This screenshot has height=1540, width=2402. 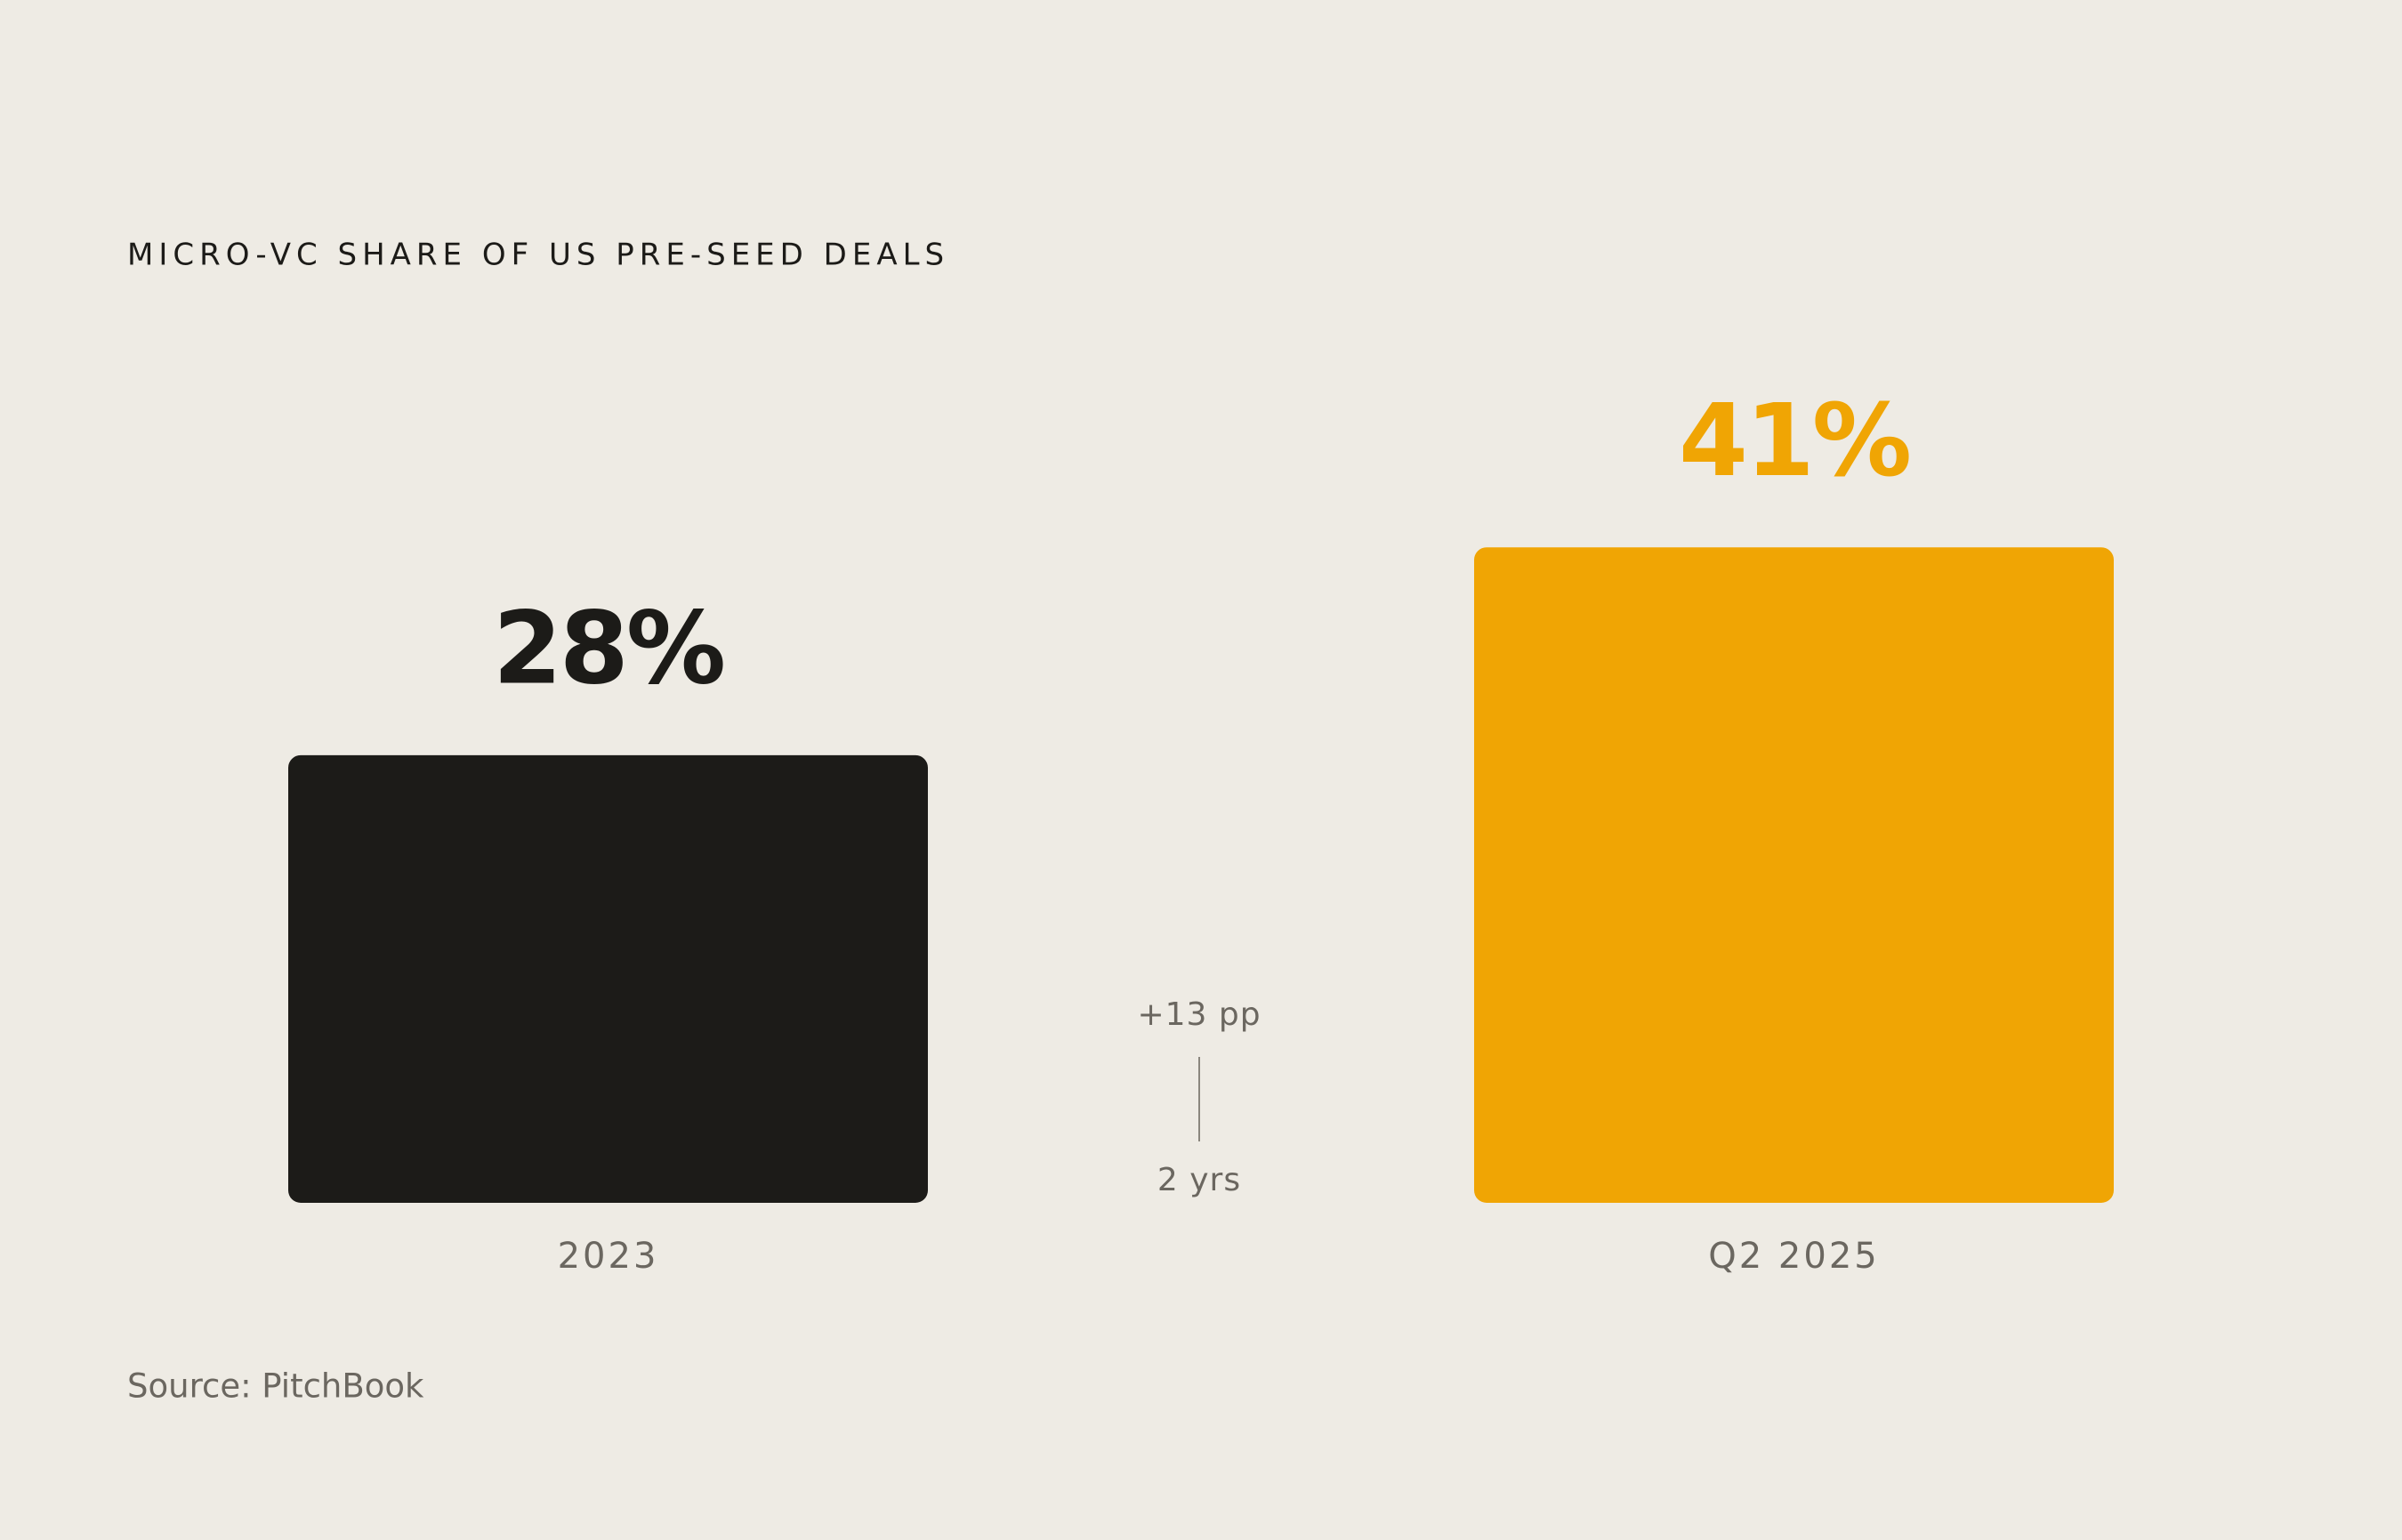 I want to click on annotation: +13 pp, so click(x=1199, y=1014).